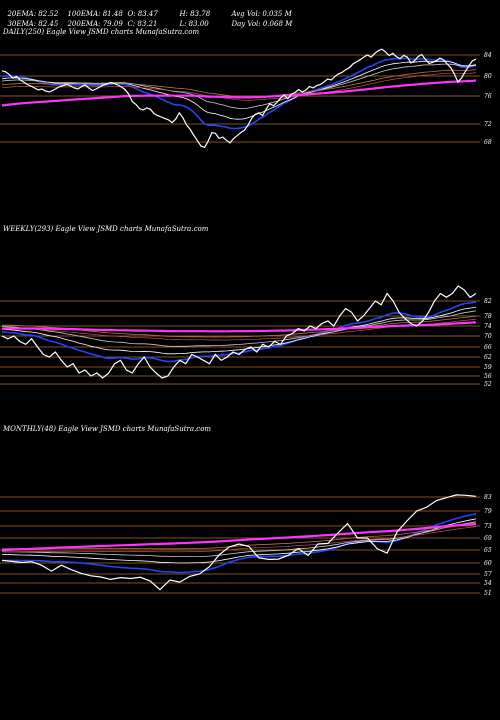 The width and height of the screenshot is (500, 720). Describe the element at coordinates (488, 526) in the screenshot. I see `monthly-y-tick-label: 73` at that location.